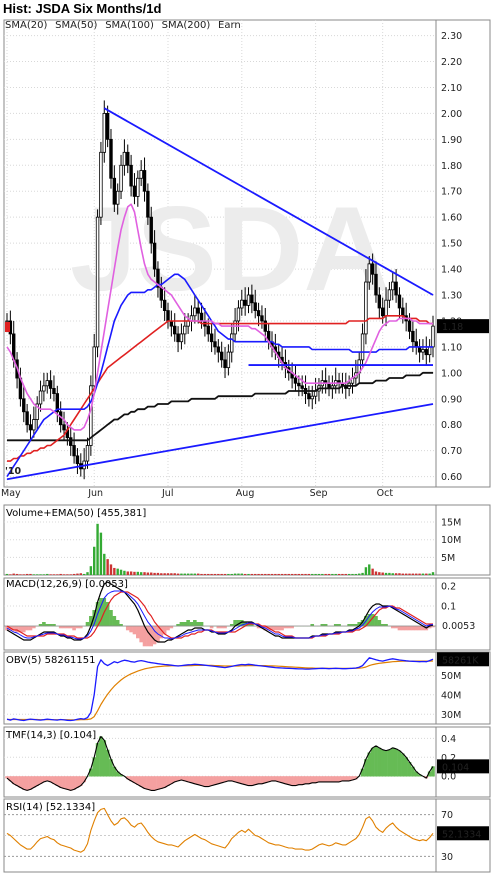 This screenshot has width=491, height=882. What do you see at coordinates (451, 296) in the screenshot?
I see `price-tick-label-7: 1.30` at bounding box center [451, 296].